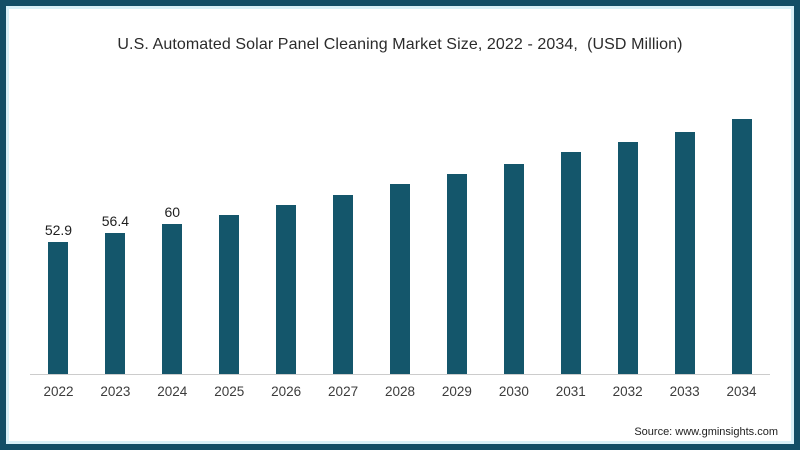 The image size is (800, 450). I want to click on bar-value-label: 52.9, so click(58, 229).